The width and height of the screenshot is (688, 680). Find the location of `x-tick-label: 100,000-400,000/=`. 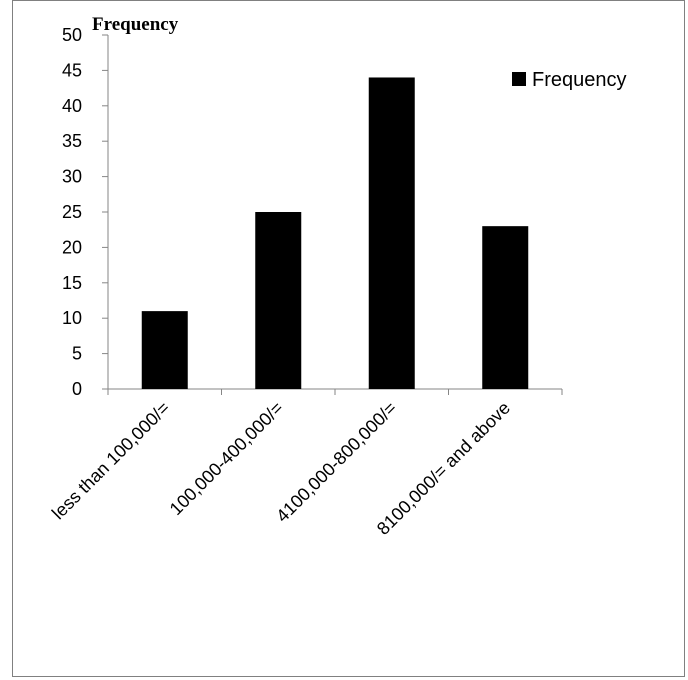

x-tick-label: 100,000-400,000/= is located at coordinates (226, 458).